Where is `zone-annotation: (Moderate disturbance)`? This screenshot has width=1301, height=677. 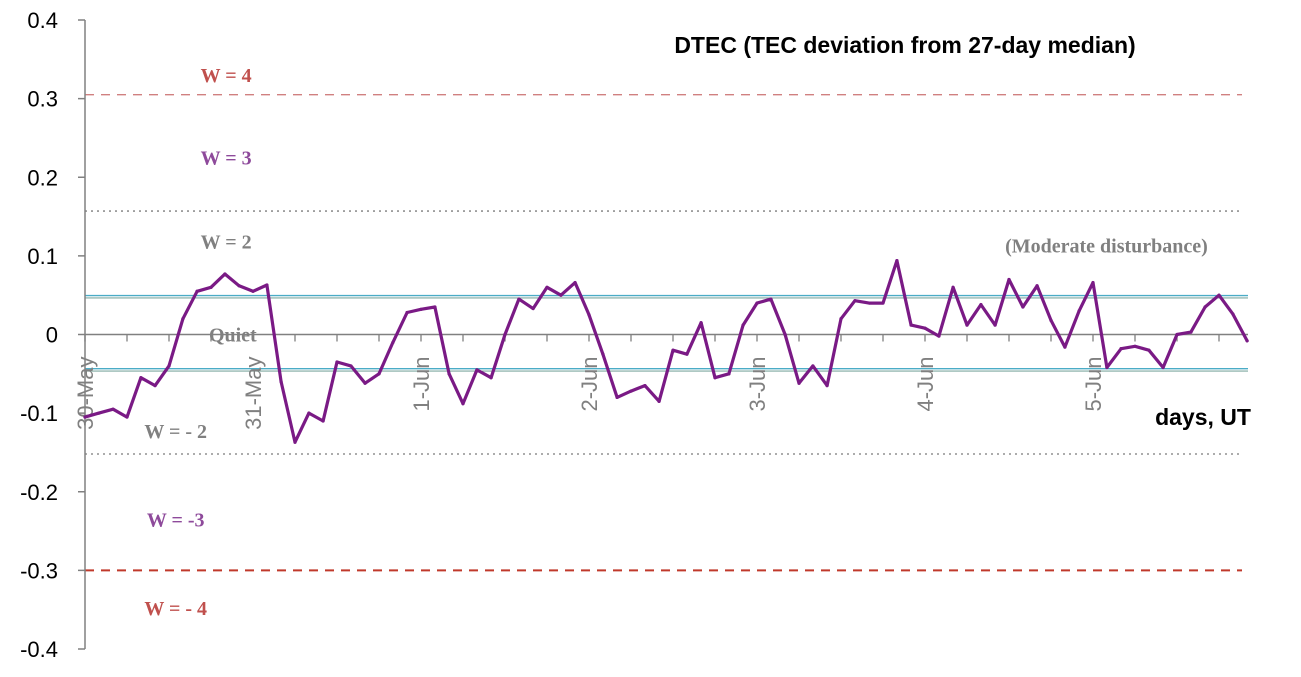
zone-annotation: (Moderate disturbance) is located at coordinates (1106, 247).